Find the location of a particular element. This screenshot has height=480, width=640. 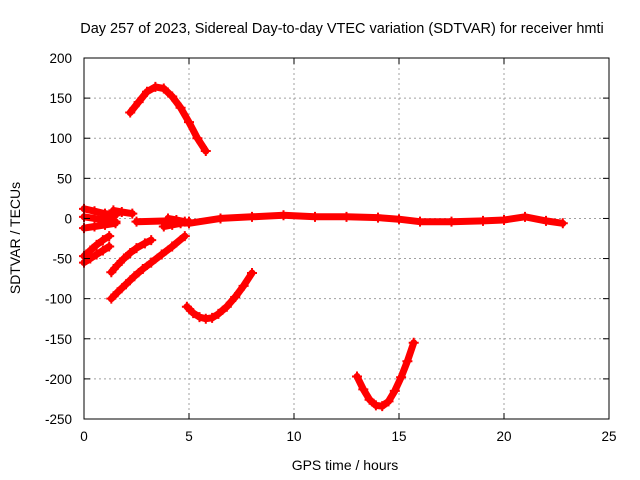

series-arc-high is located at coordinates (168, 119).